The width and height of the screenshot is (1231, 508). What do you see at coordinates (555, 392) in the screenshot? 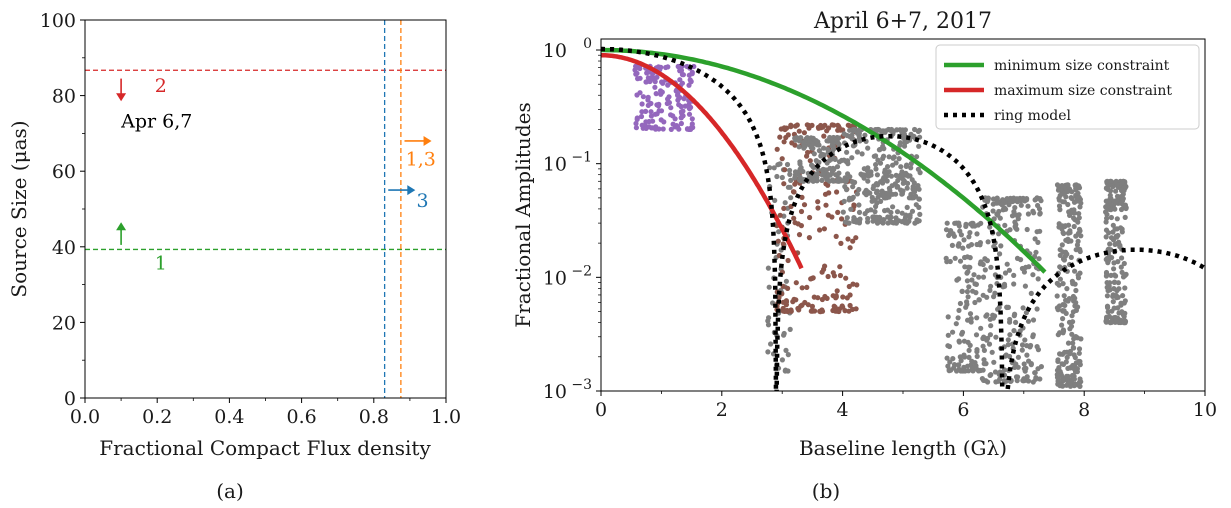
I see `b-ytick-label: 10` at bounding box center [555, 392].